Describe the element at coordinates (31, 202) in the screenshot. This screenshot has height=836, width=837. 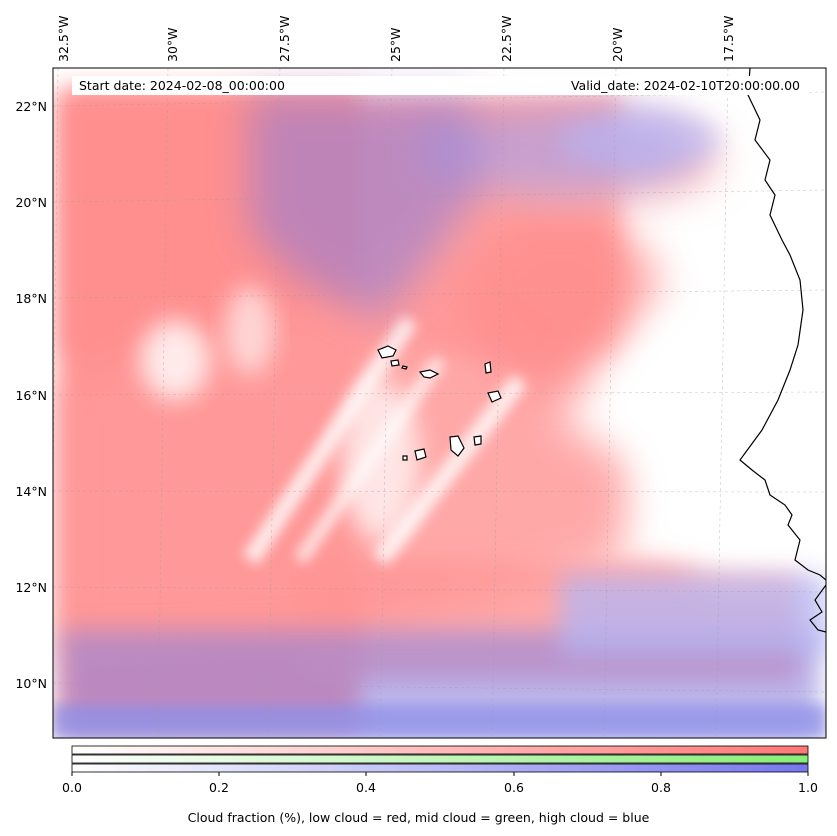
I see `lat-label: 20°N` at that location.